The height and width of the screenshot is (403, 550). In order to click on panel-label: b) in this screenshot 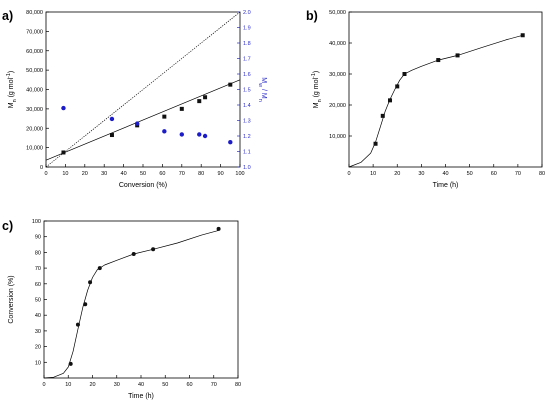, I will do `click(312, 16)`.